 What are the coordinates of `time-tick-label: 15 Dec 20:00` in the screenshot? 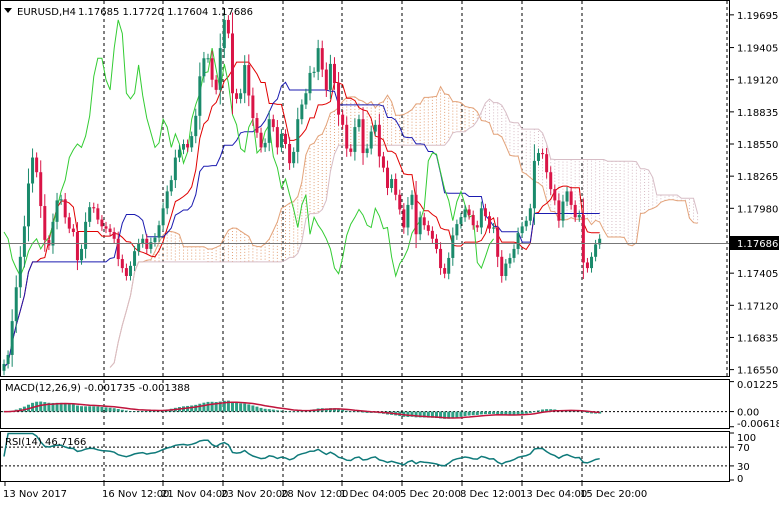 It's located at (613, 494).